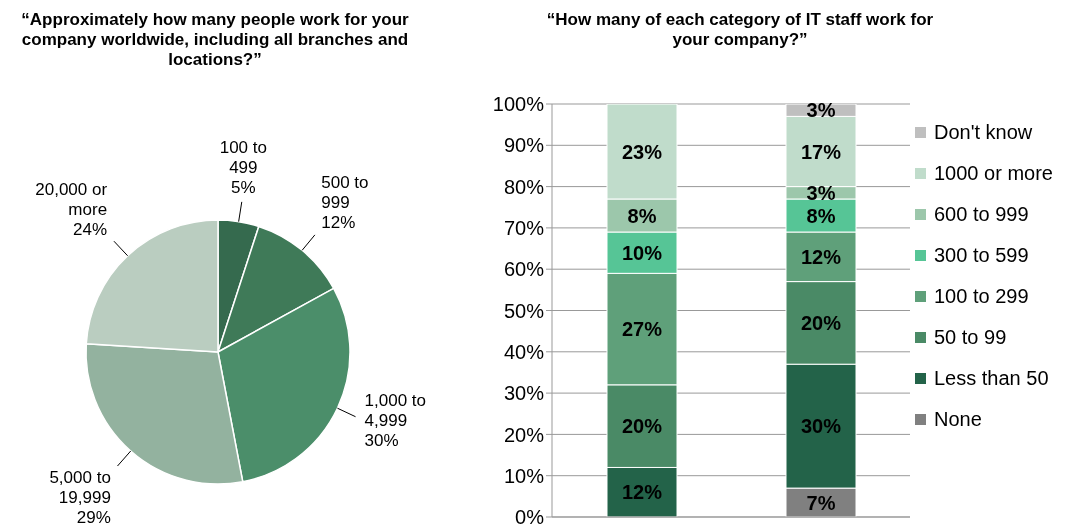 The width and height of the screenshot is (1088, 531). I want to click on y-tick-label: 0%, so click(530, 517).